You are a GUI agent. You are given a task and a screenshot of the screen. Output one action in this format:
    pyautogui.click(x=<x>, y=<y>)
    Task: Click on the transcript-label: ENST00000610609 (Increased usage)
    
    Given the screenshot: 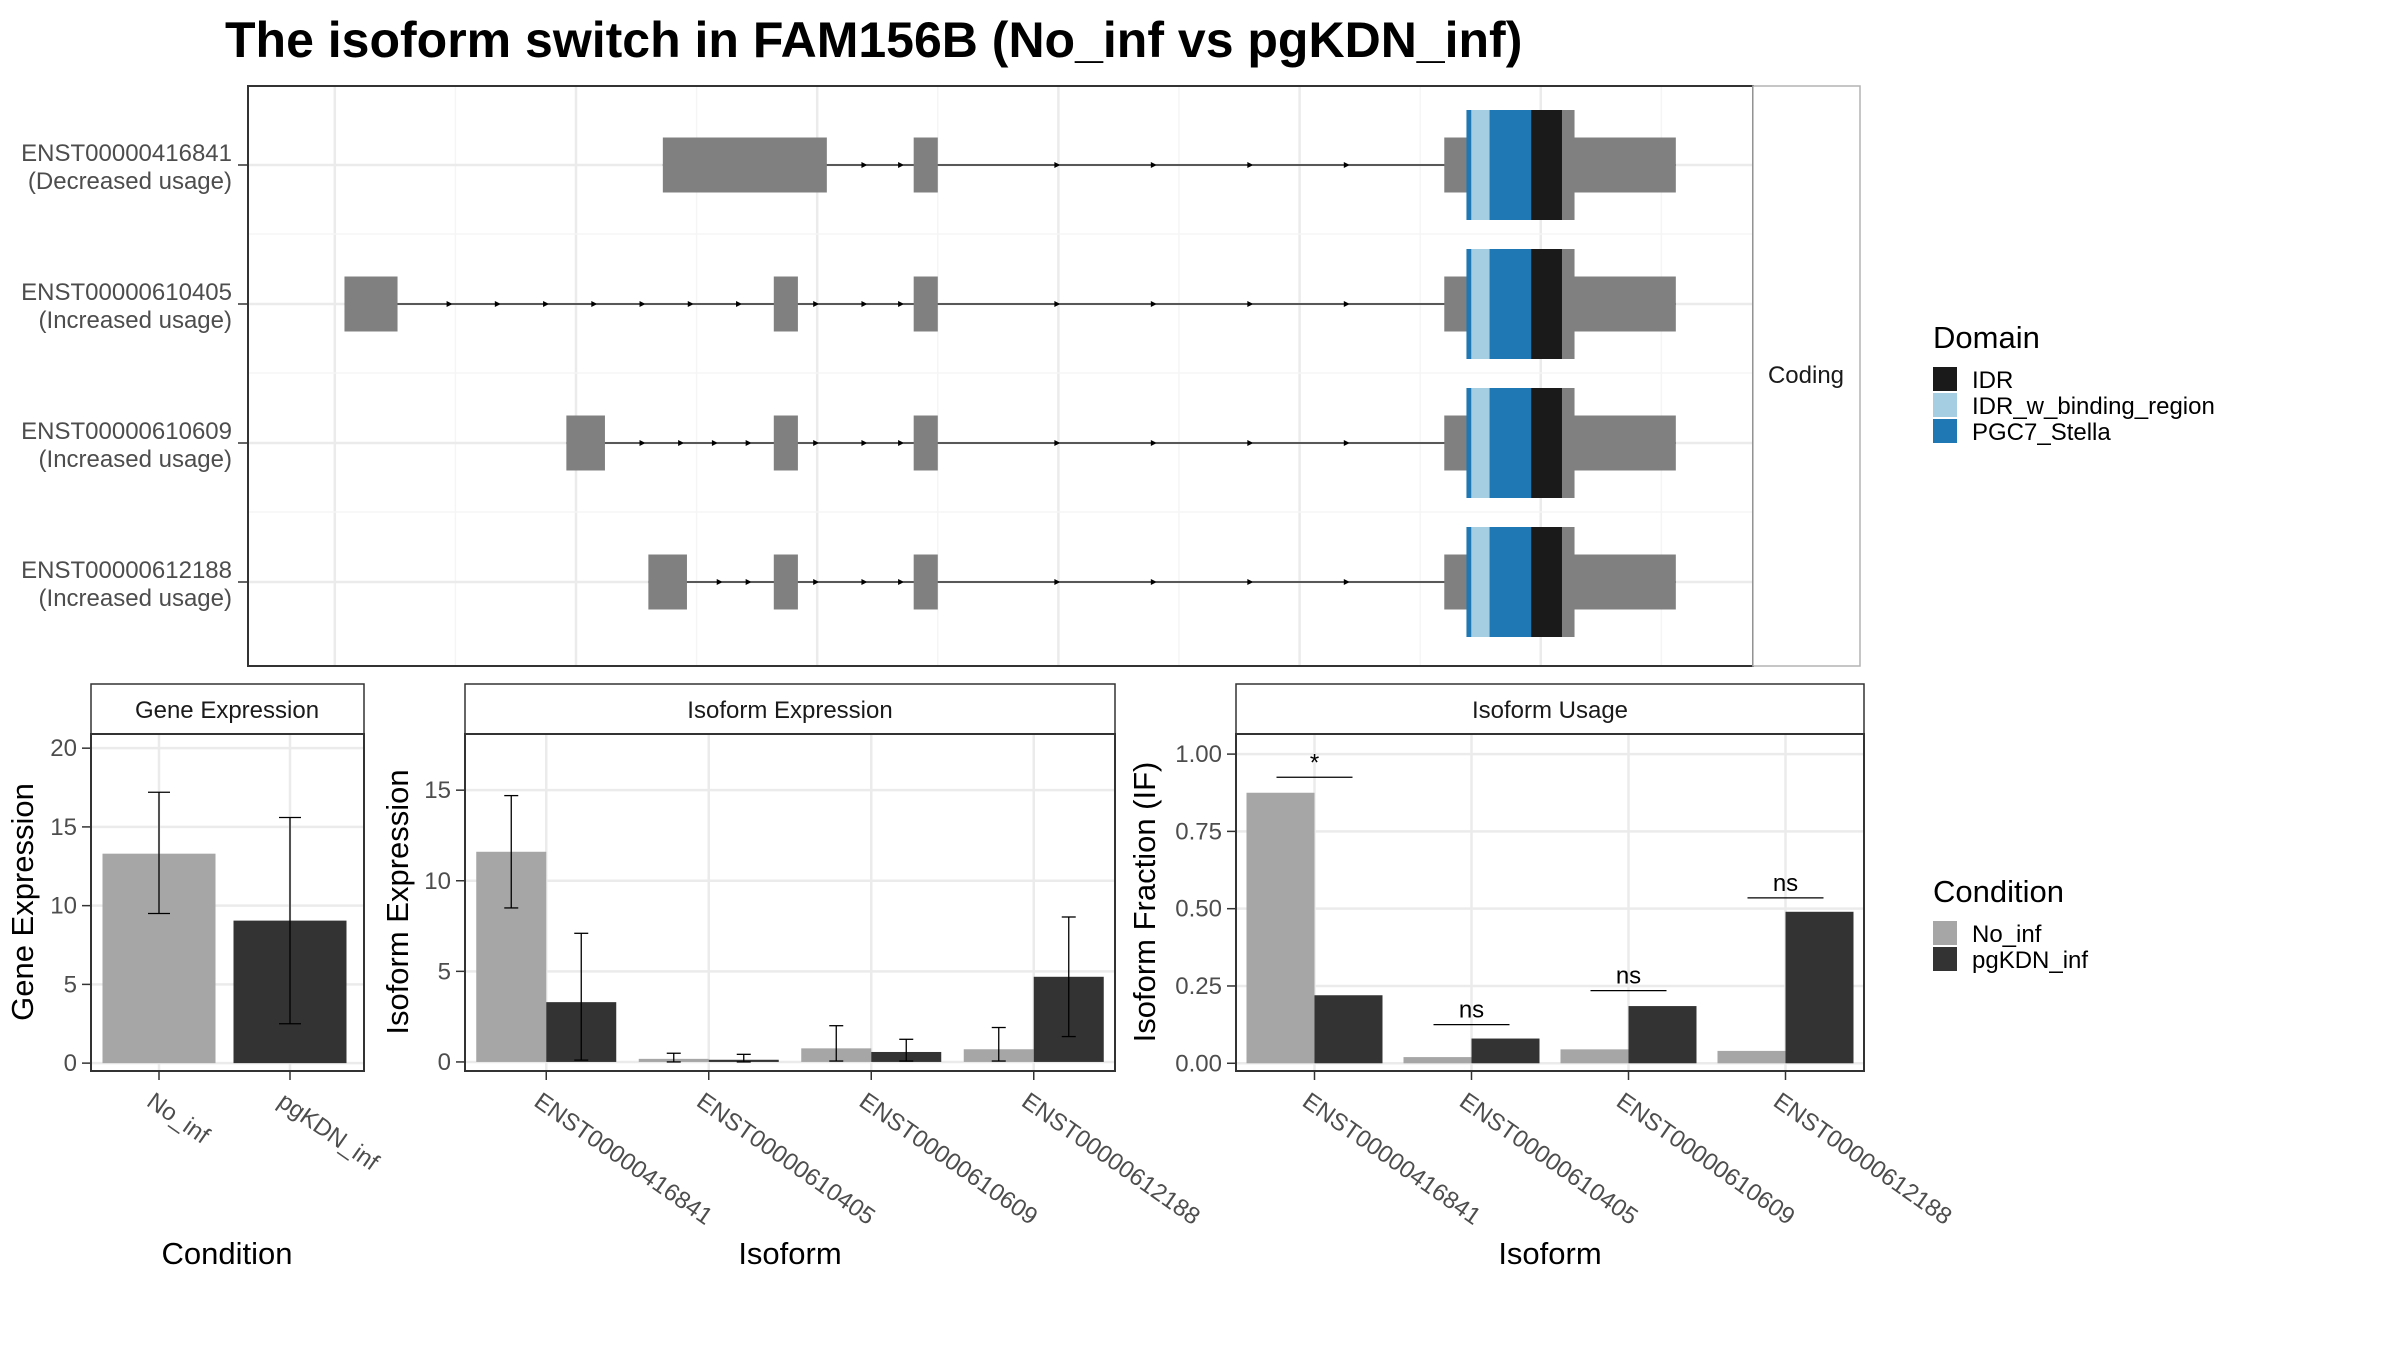 What is the action you would take?
    pyautogui.click(x=126, y=445)
    